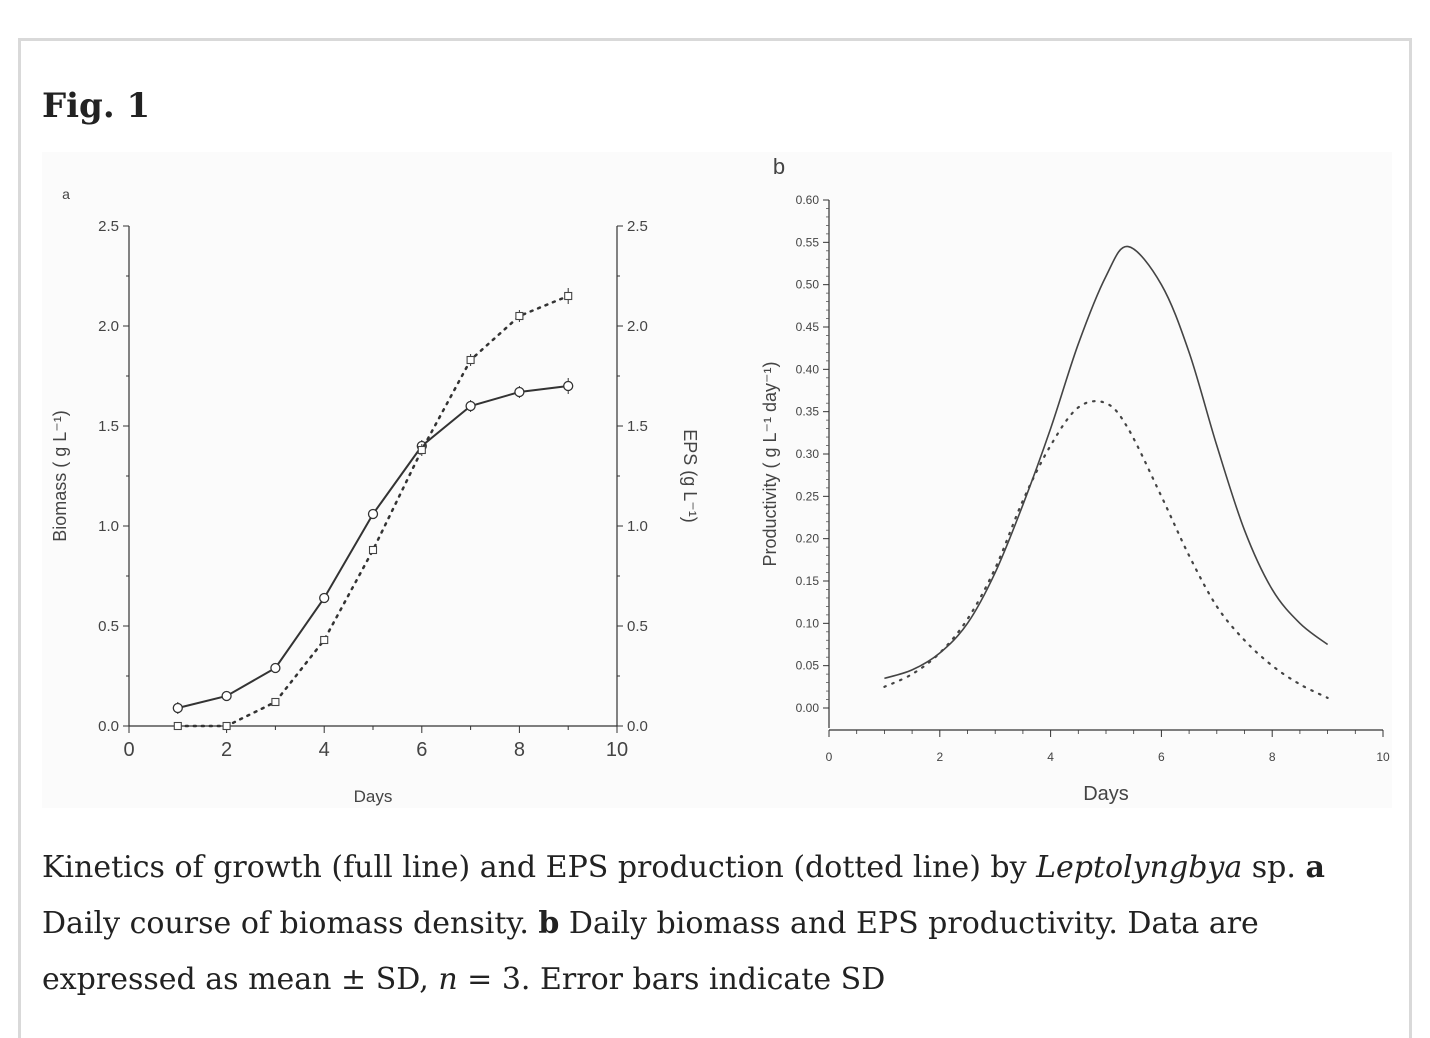 The image size is (1430, 1038). Describe the element at coordinates (448, 979) in the screenshot. I see `caption-n-label: n` at that location.